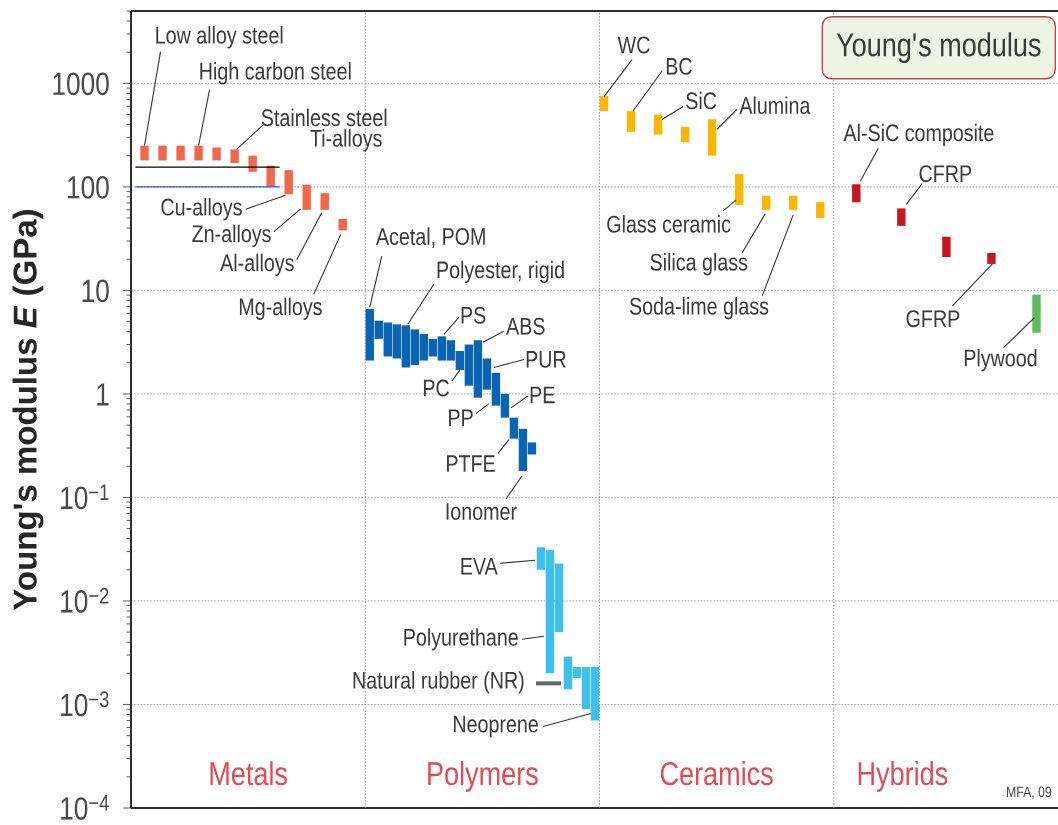 The width and height of the screenshot is (1058, 825). Describe the element at coordinates (436, 388) in the screenshot. I see `annotation: PC` at that location.